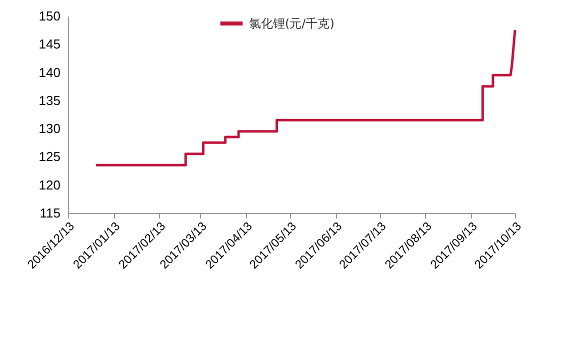 The height and width of the screenshot is (345, 564). Describe the element at coordinates (49, 44) in the screenshot. I see `y-tick-label: 145` at that location.